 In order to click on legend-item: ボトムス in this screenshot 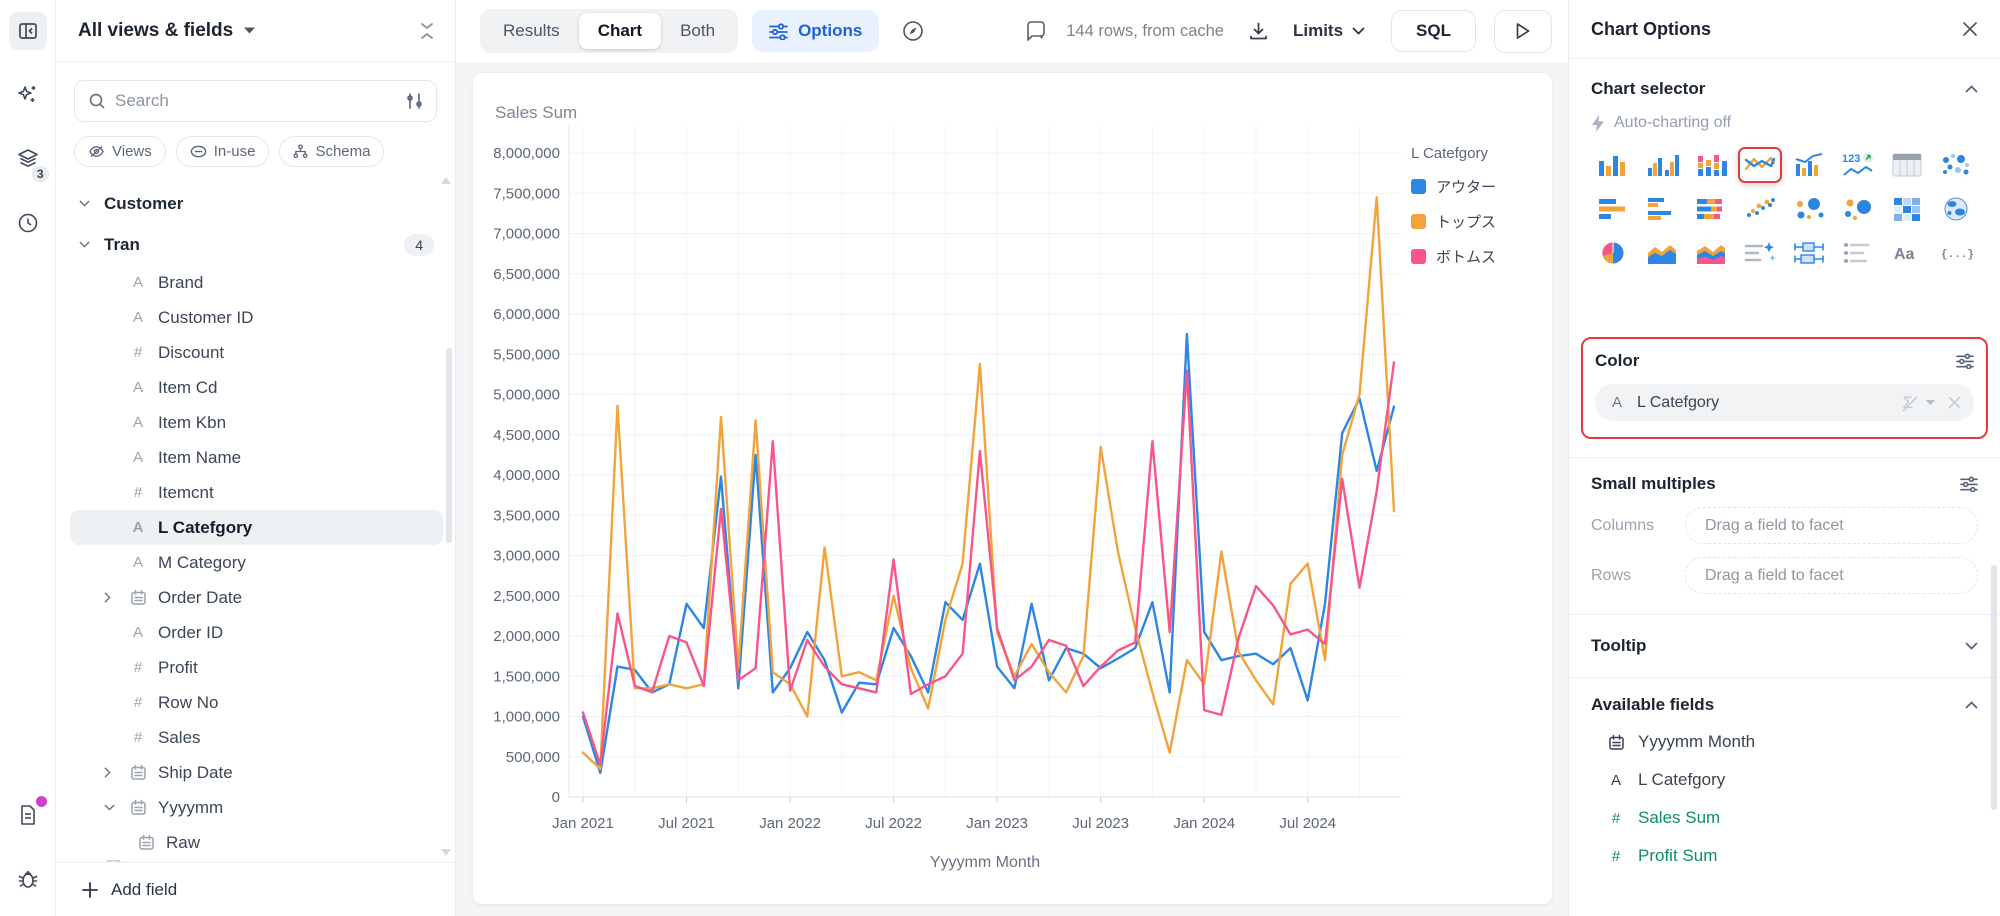, I will do `click(1482, 256)`.